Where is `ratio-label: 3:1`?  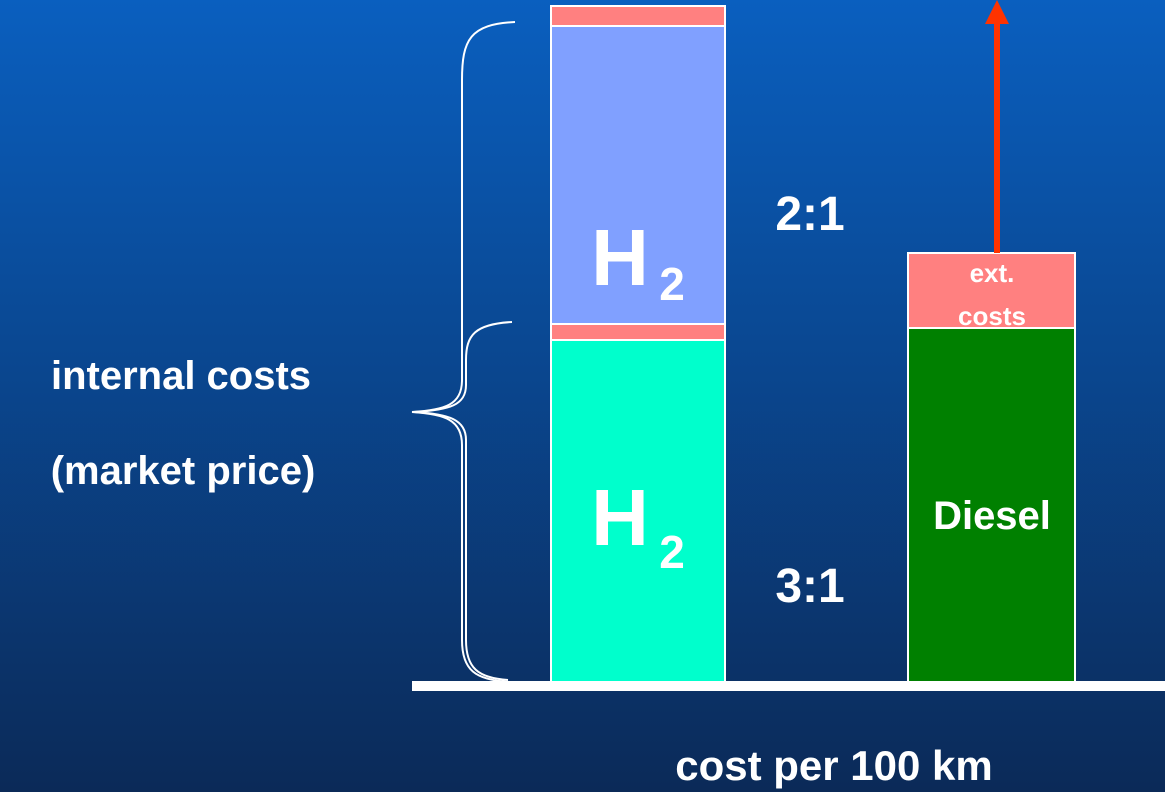 ratio-label: 3:1 is located at coordinates (809, 586).